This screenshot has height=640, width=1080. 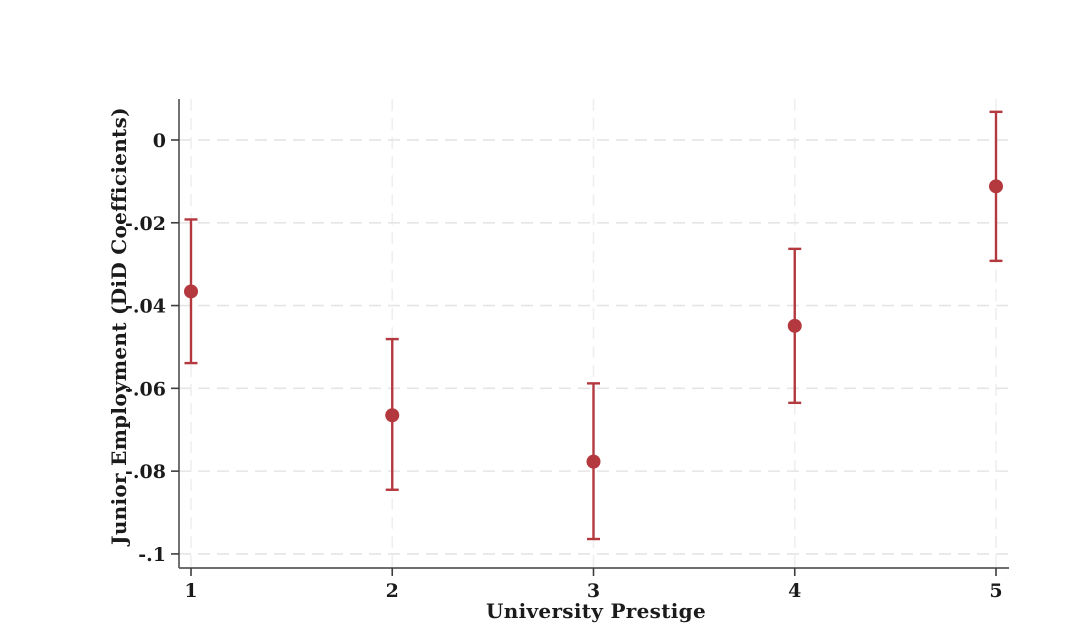 What do you see at coordinates (145, 472) in the screenshot?
I see `y-tick-label: -.08` at bounding box center [145, 472].